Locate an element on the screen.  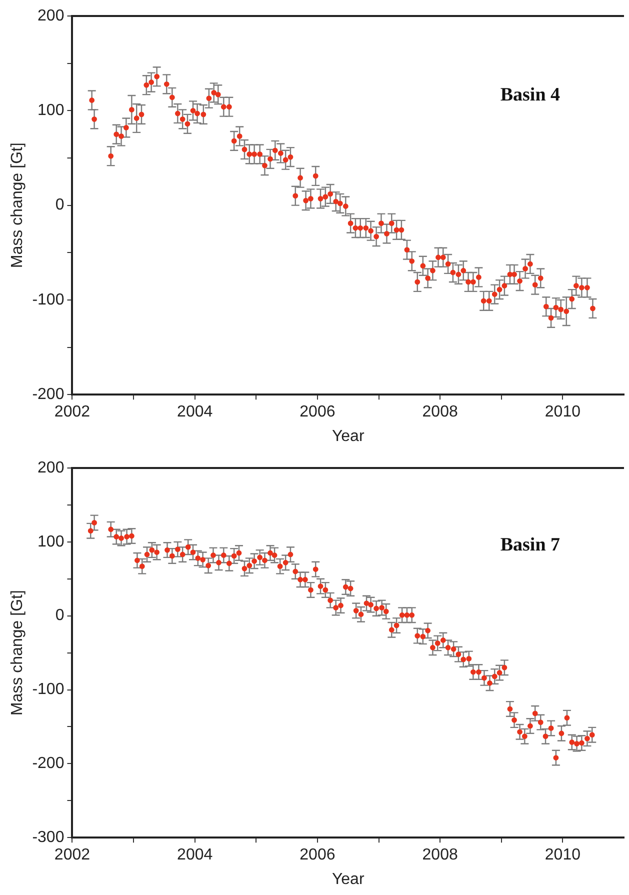
y-tick-label: -300 is located at coordinates (48, 837).